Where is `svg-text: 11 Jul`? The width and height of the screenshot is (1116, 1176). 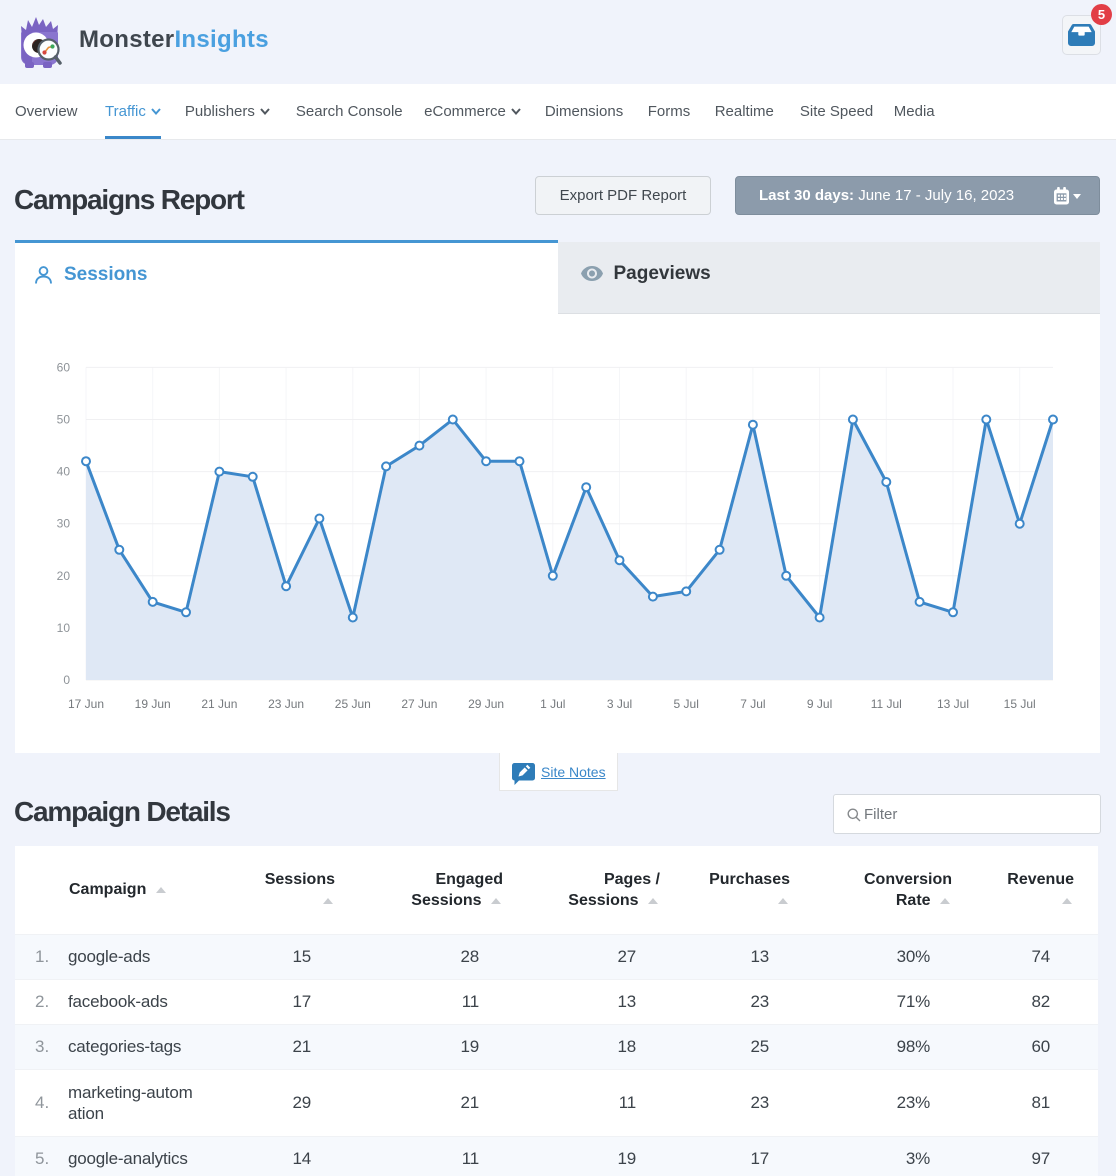
svg-text: 11 Jul is located at coordinates (886, 704).